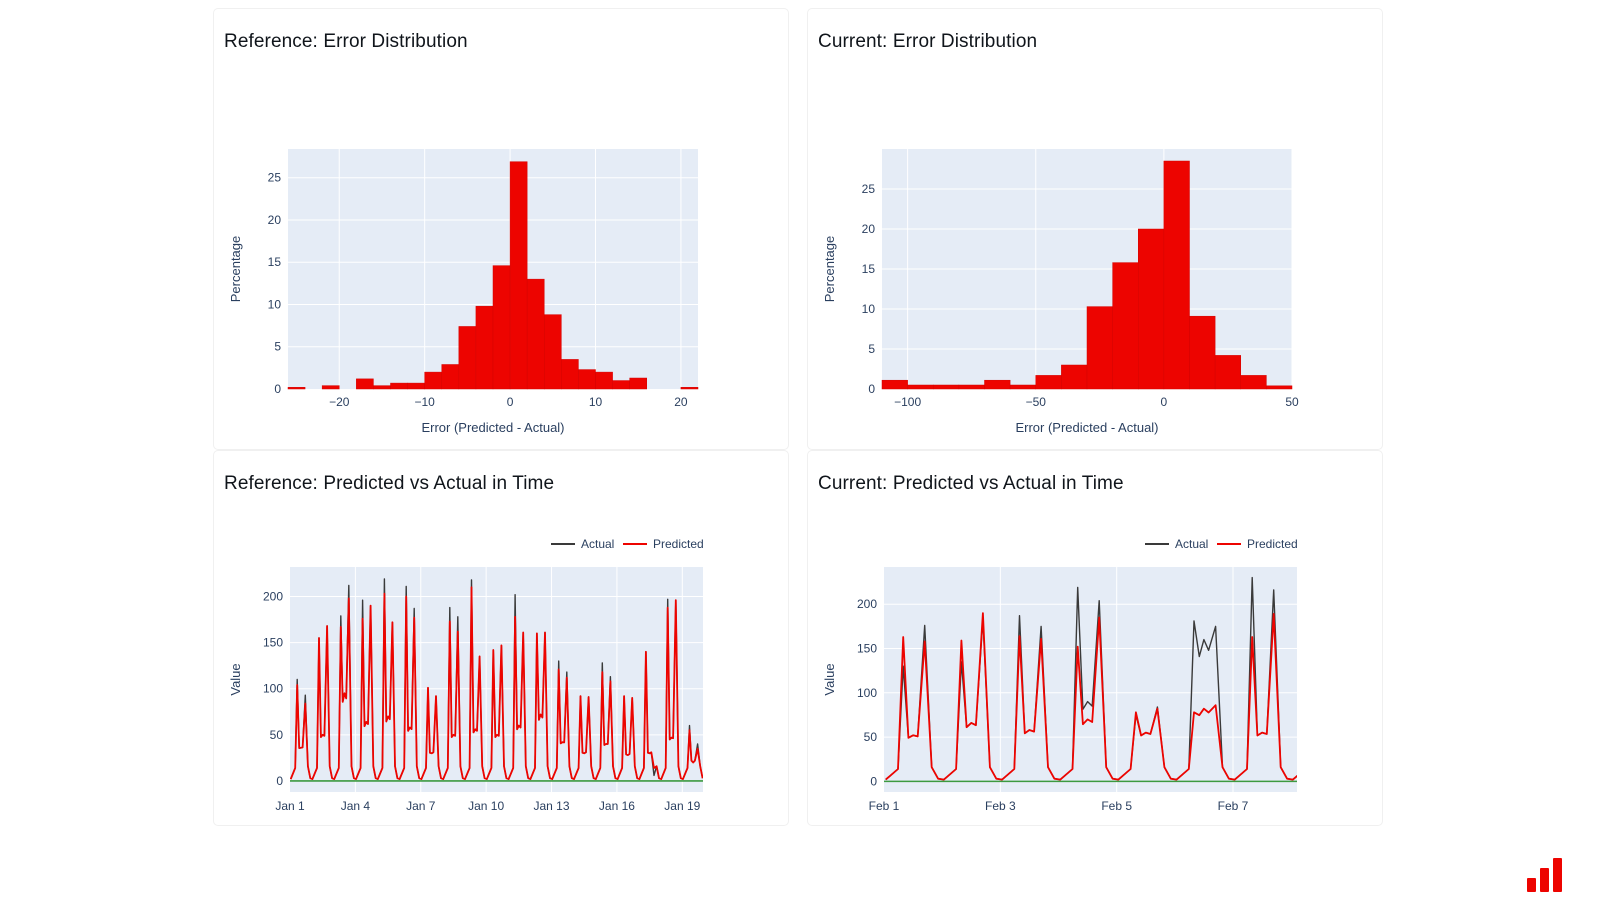 Image resolution: width=1600 pixels, height=900 pixels. Describe the element at coordinates (1116, 806) in the screenshot. I see `x-tick-label: Feb 5` at that location.